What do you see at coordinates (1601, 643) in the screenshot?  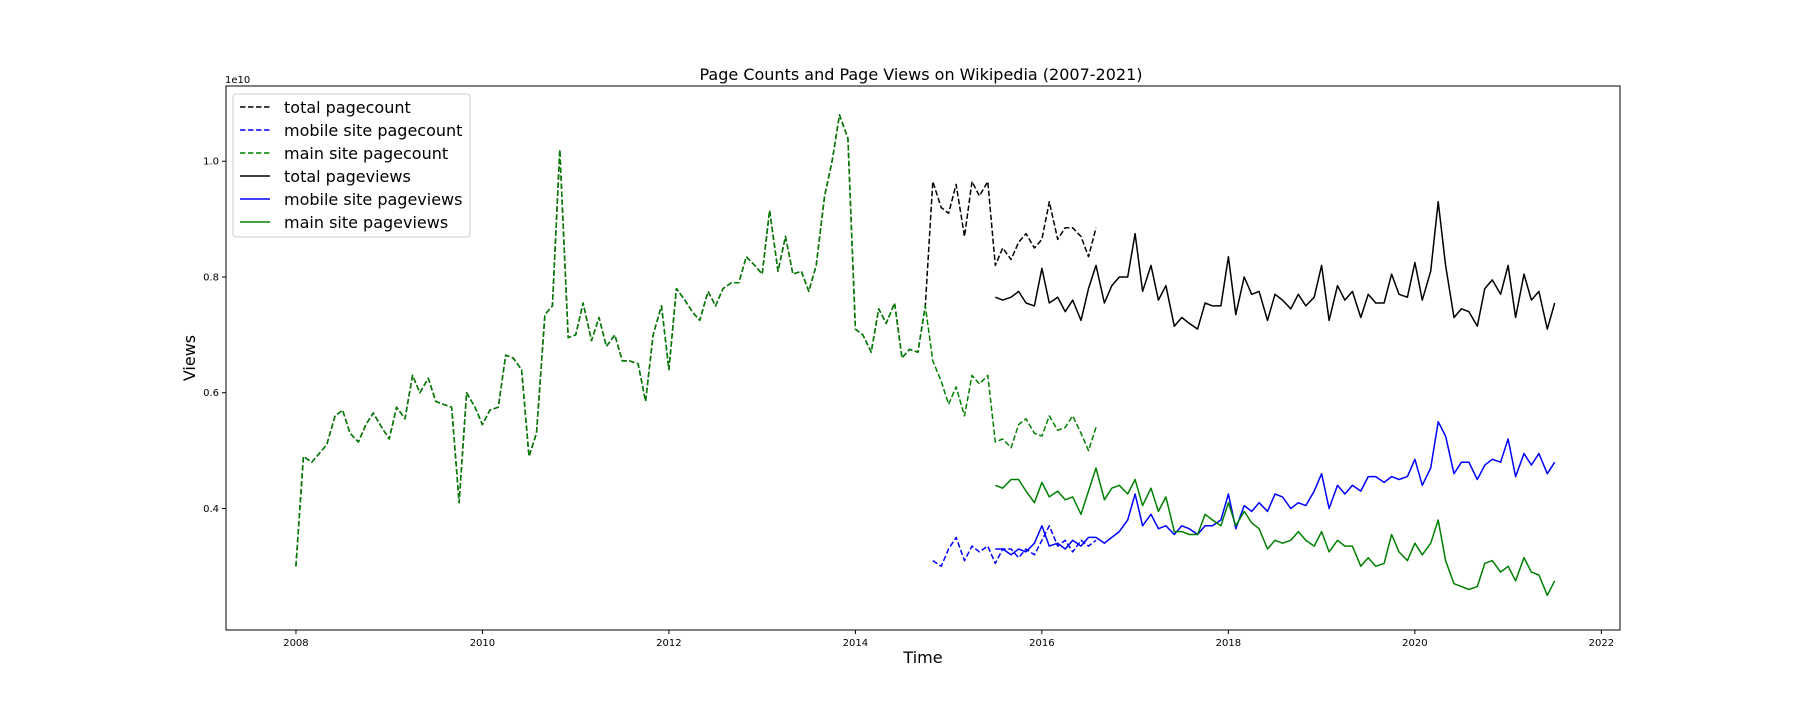 I see `x-tick-label-2022: 2022` at bounding box center [1601, 643].